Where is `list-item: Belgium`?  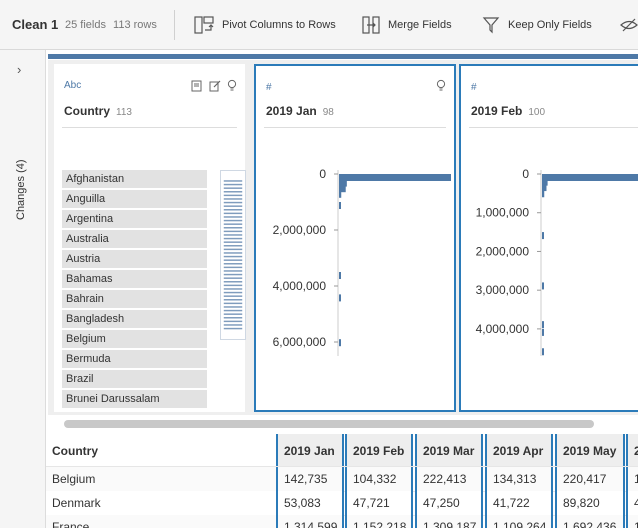 list-item: Belgium is located at coordinates (134, 339).